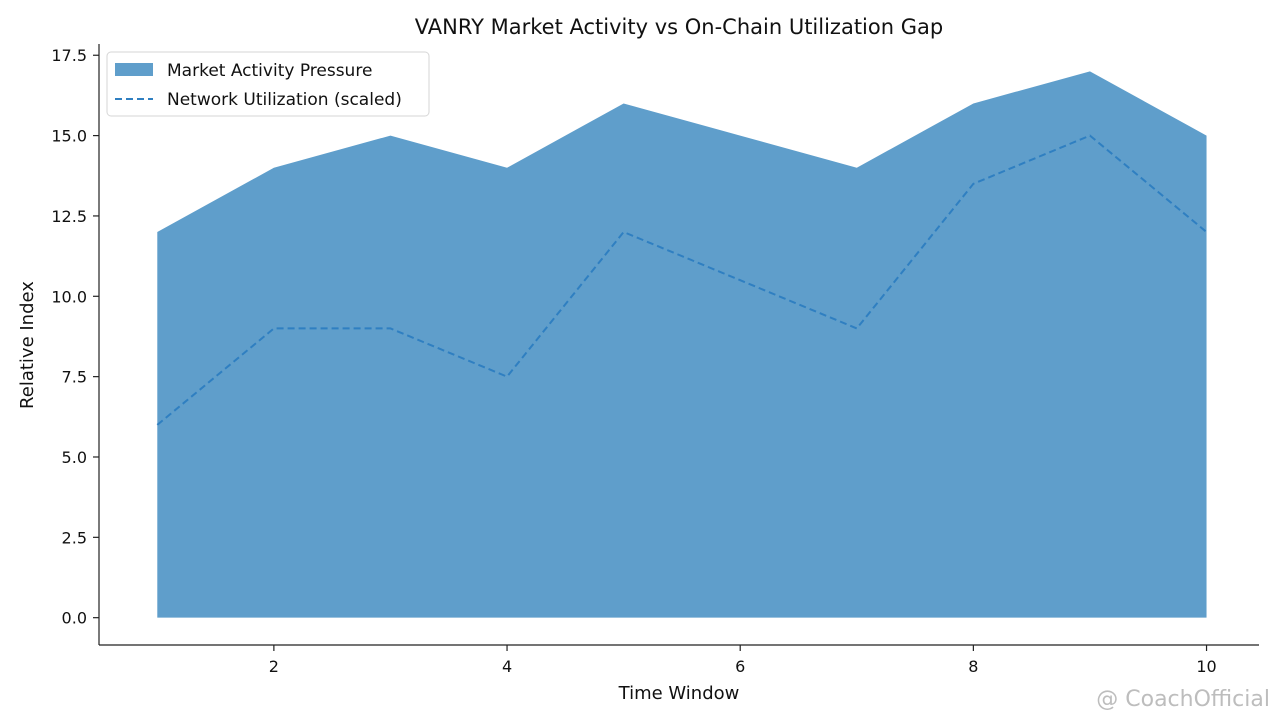 This screenshot has height=720, width=1280. What do you see at coordinates (74, 537) in the screenshot?
I see `y-tick-label: 2.5` at bounding box center [74, 537].